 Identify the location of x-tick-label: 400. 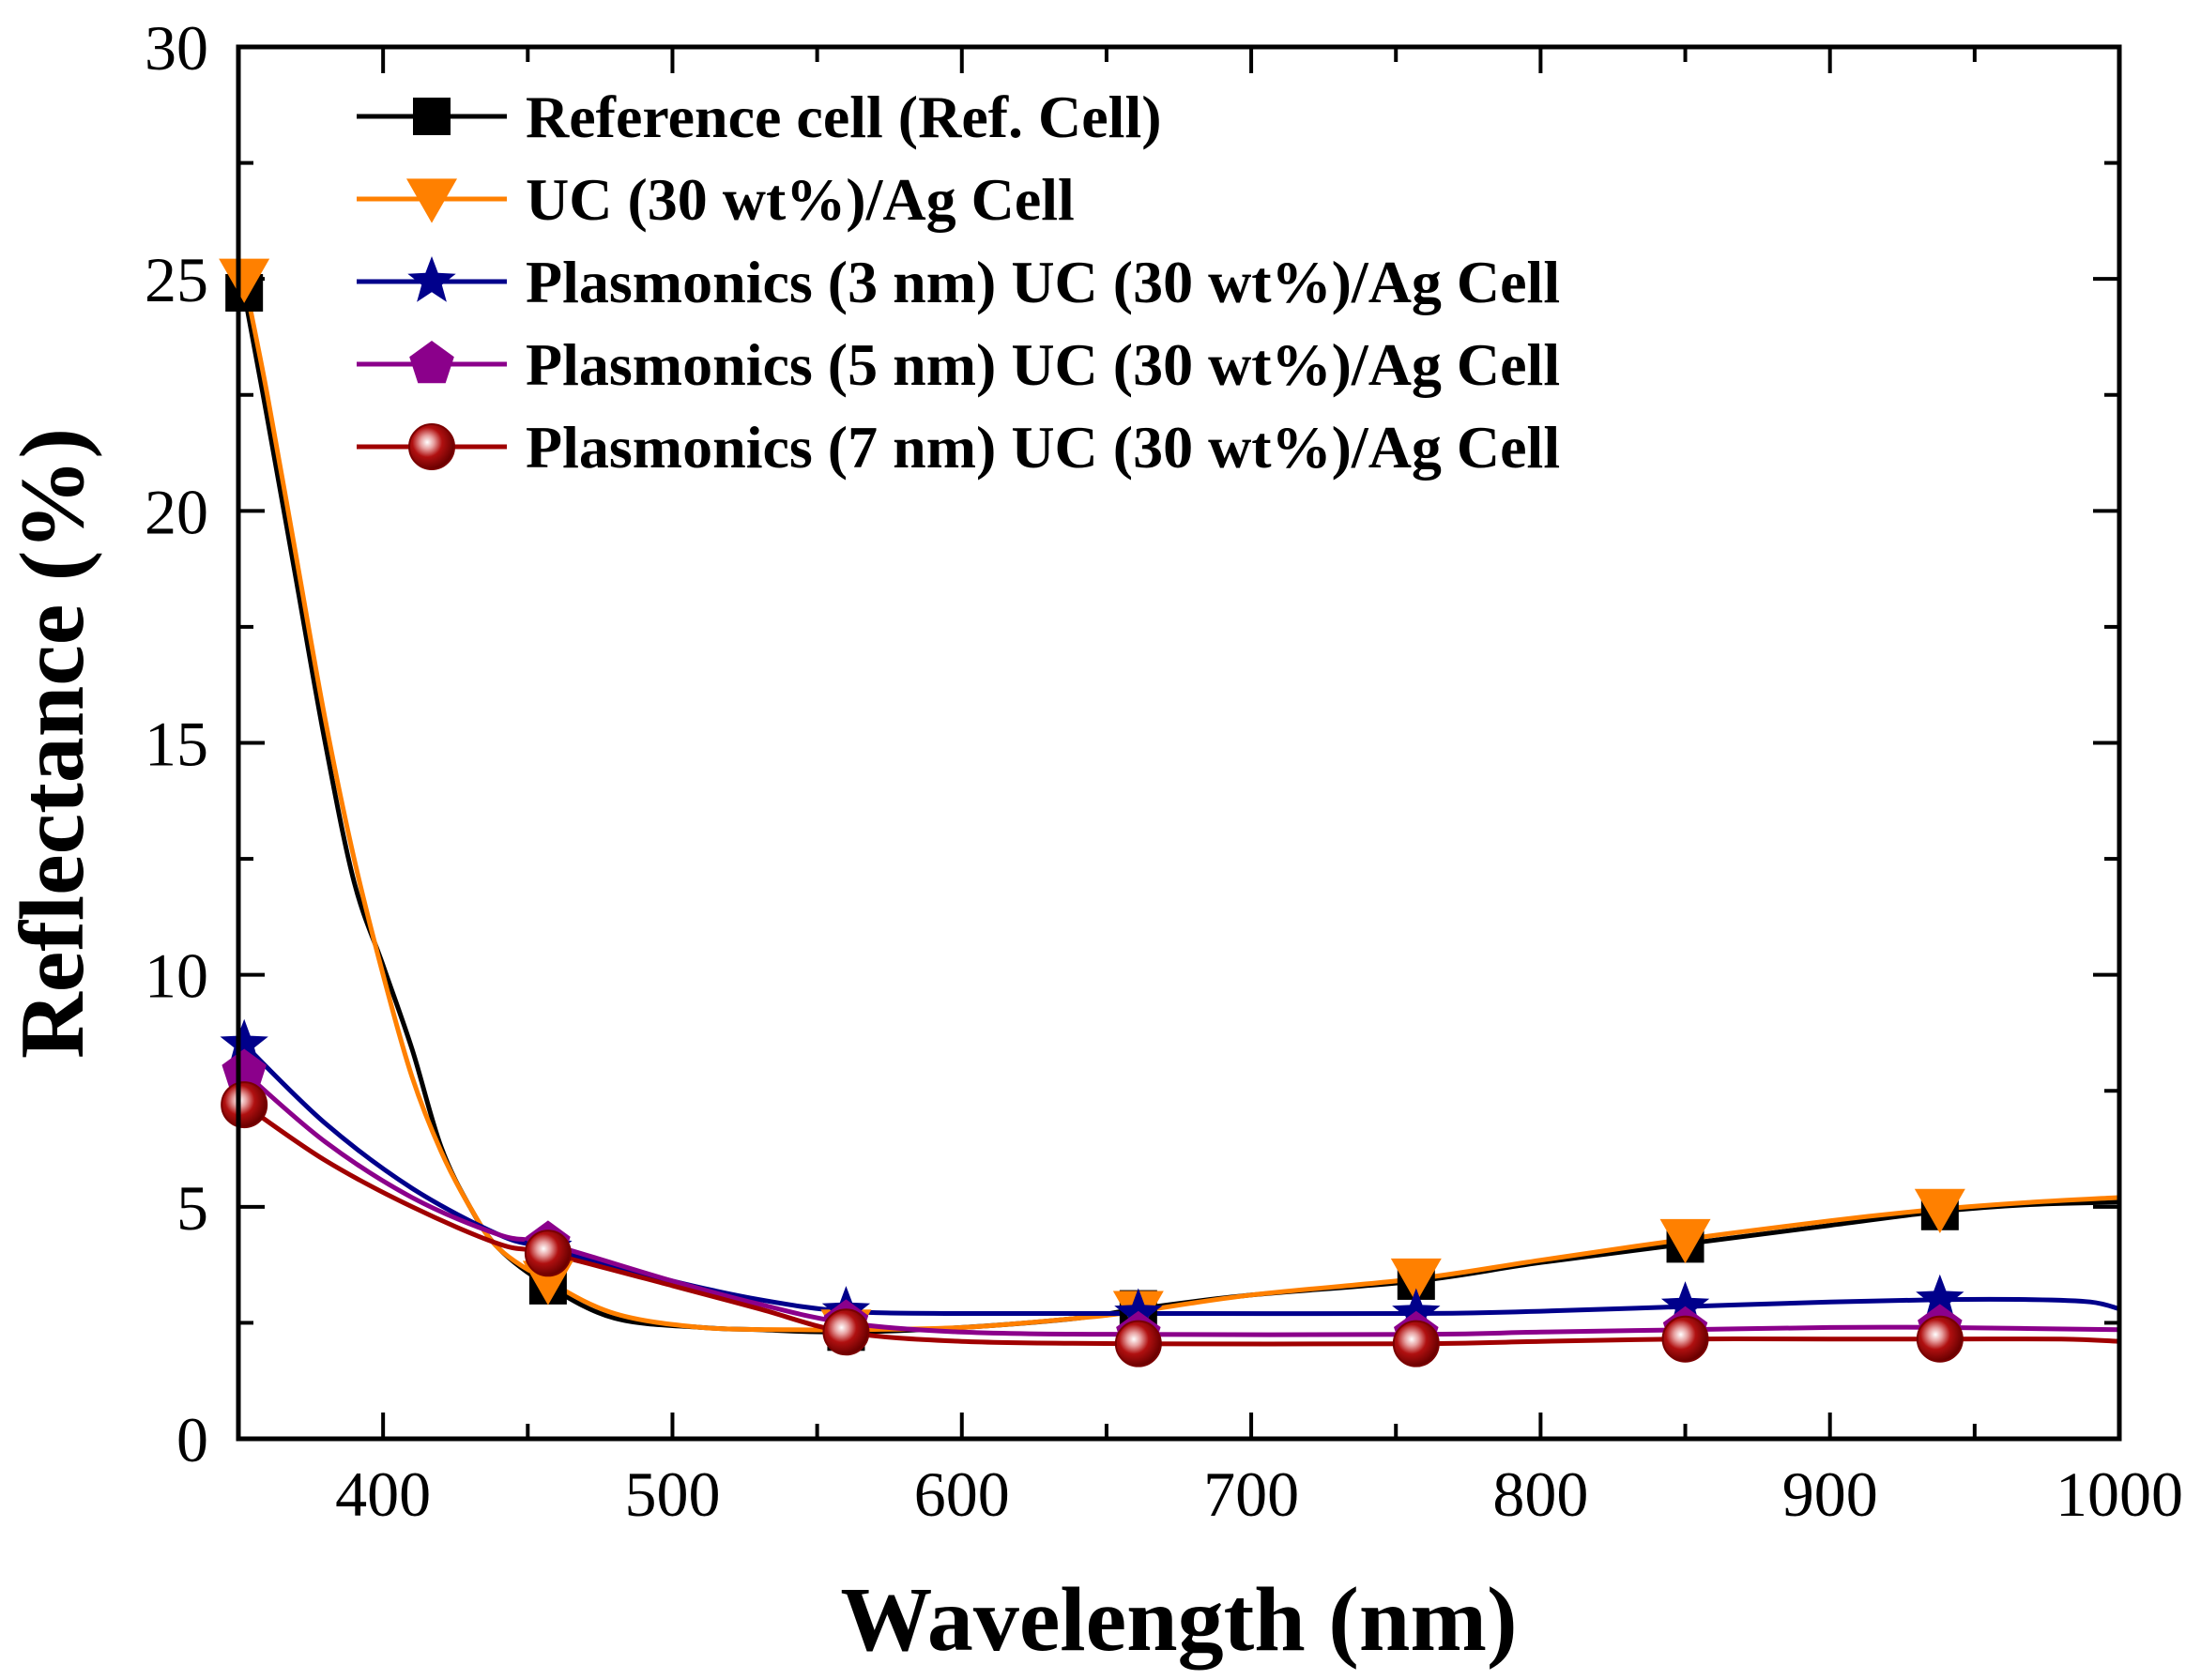
(383, 1494).